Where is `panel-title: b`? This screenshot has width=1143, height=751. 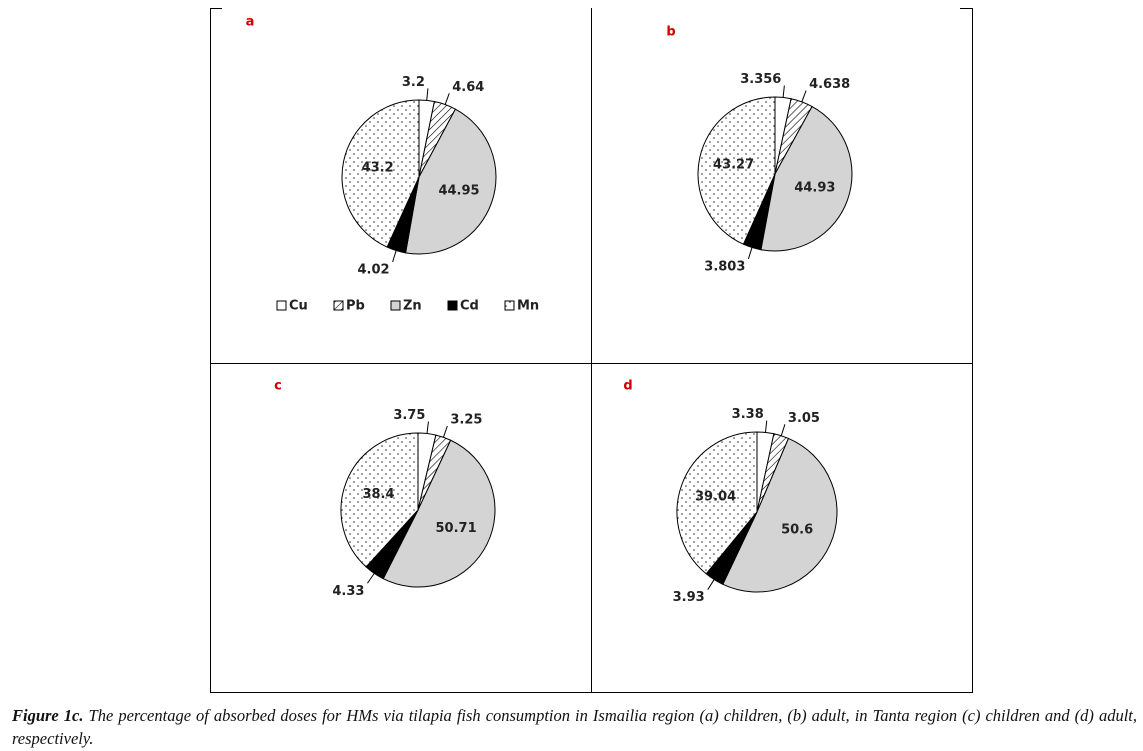
panel-title: b is located at coordinates (670, 32).